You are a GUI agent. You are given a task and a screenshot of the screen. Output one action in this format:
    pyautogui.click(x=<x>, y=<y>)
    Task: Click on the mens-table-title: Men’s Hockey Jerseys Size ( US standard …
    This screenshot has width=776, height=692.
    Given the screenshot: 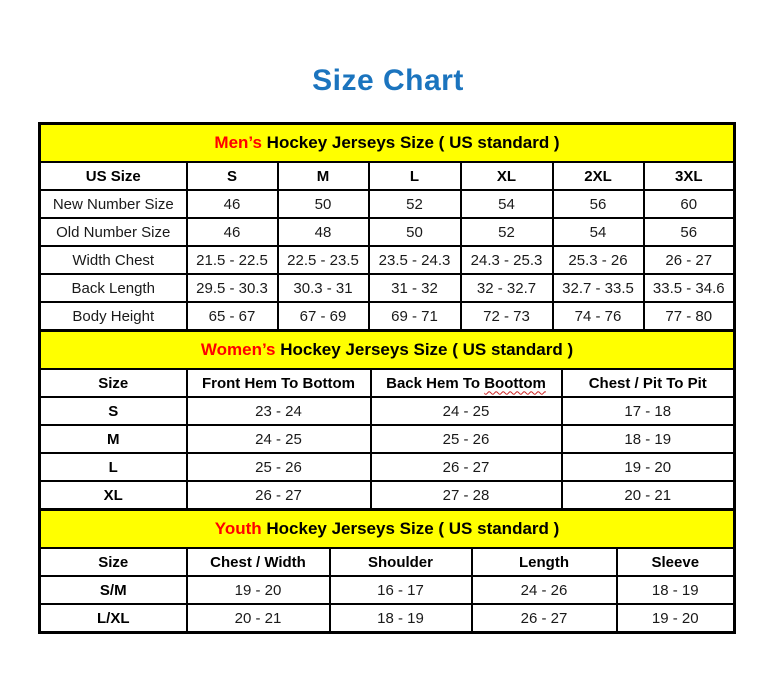 What is the action you would take?
    pyautogui.click(x=387, y=142)
    